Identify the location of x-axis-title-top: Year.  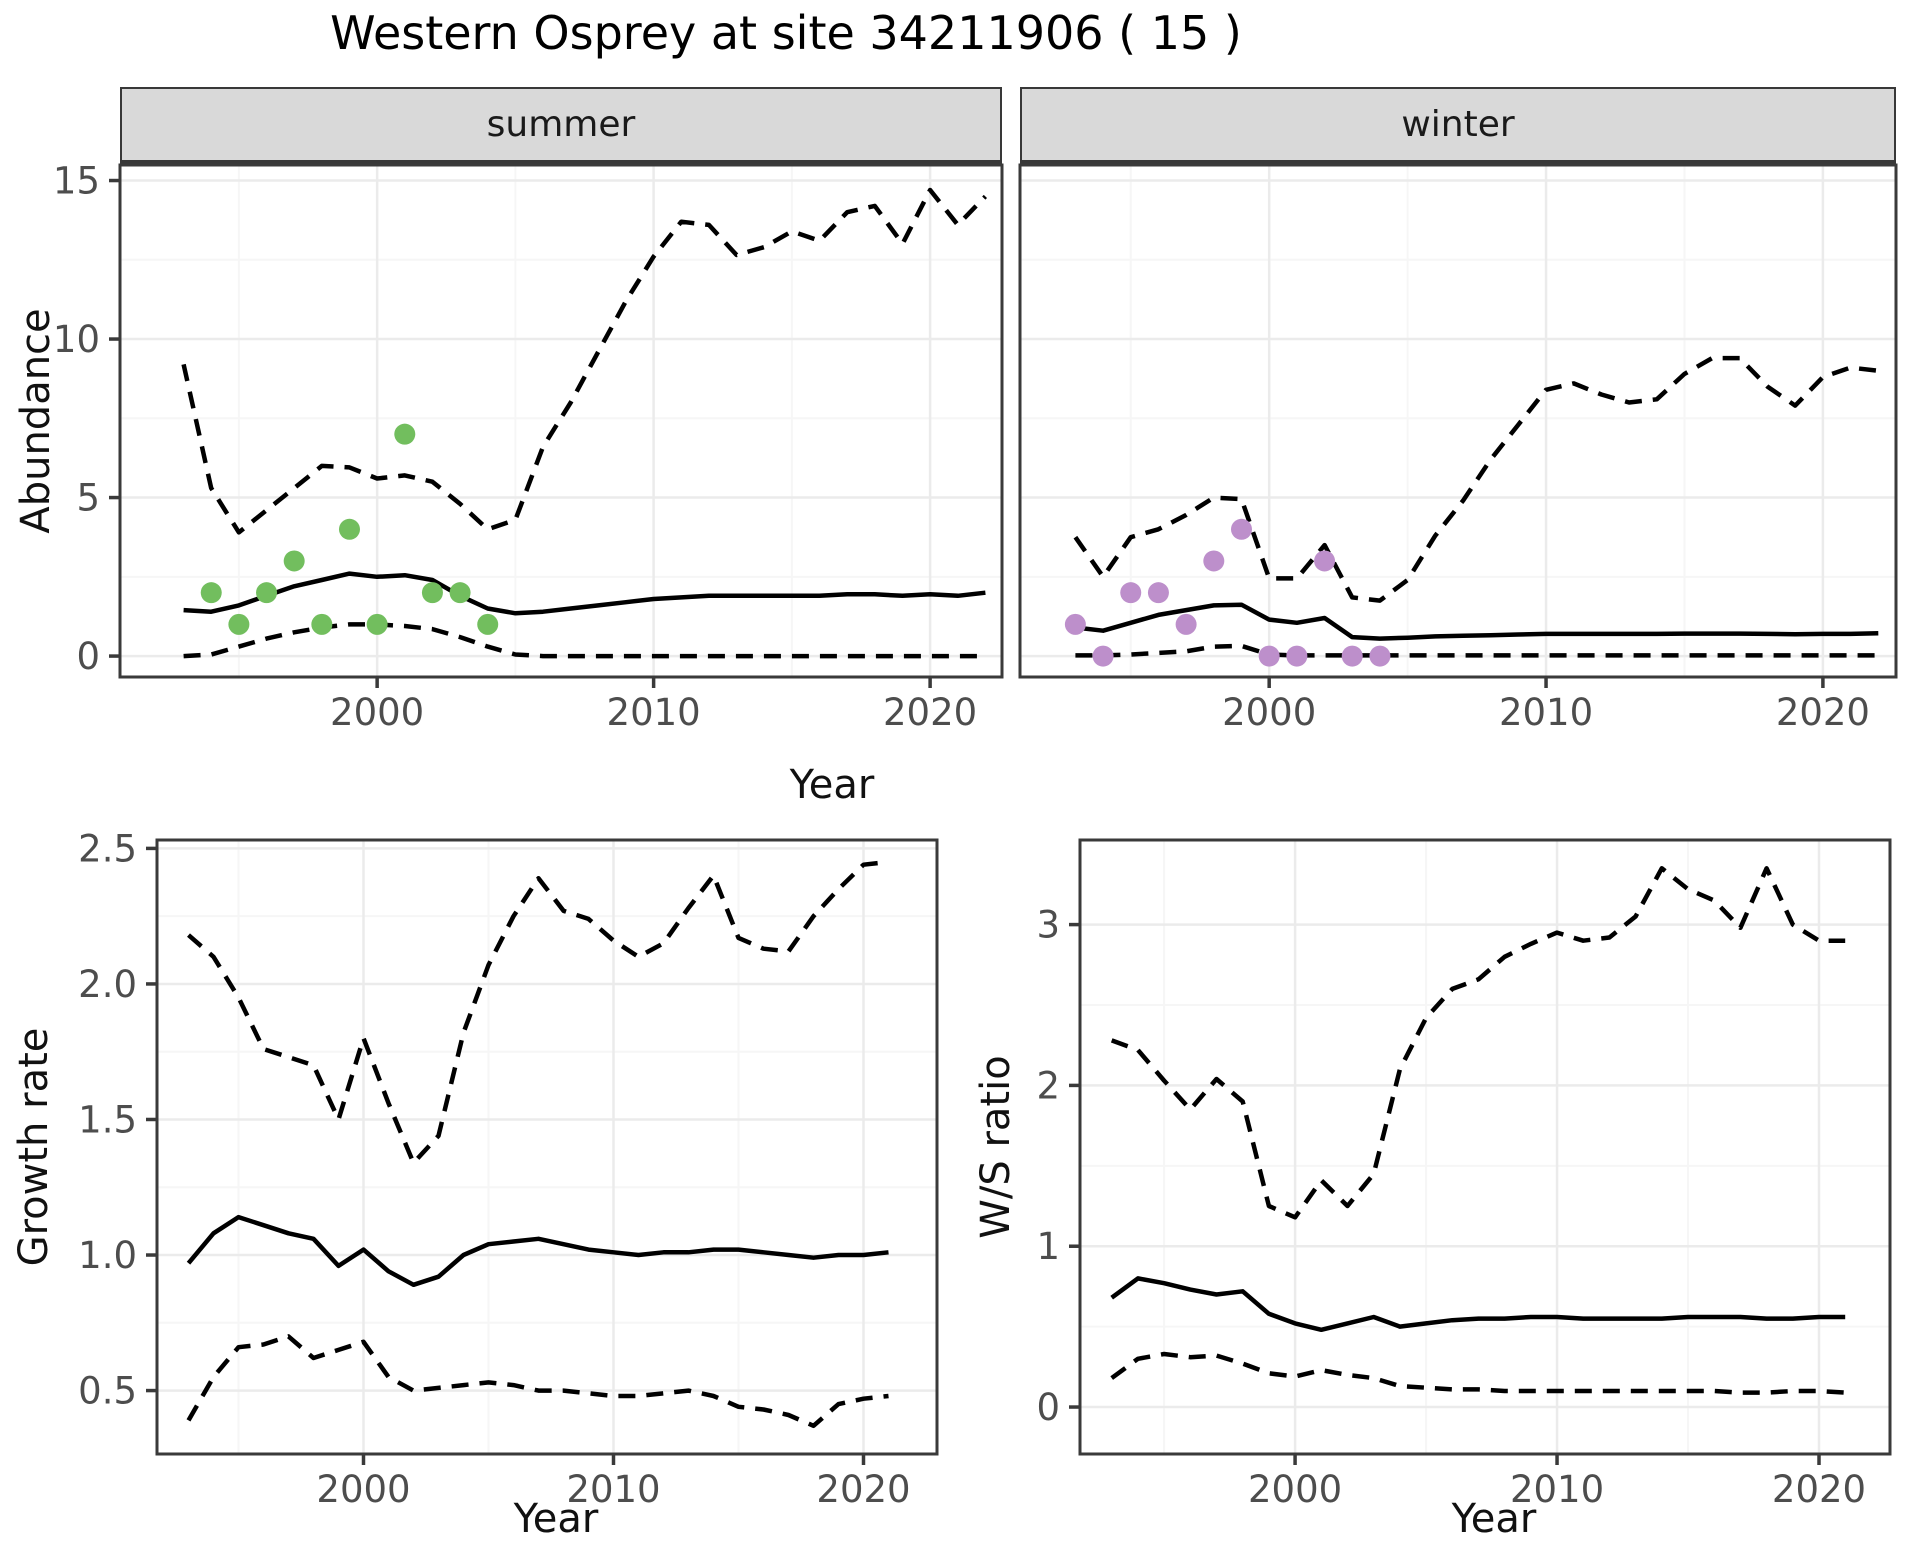
(832, 785).